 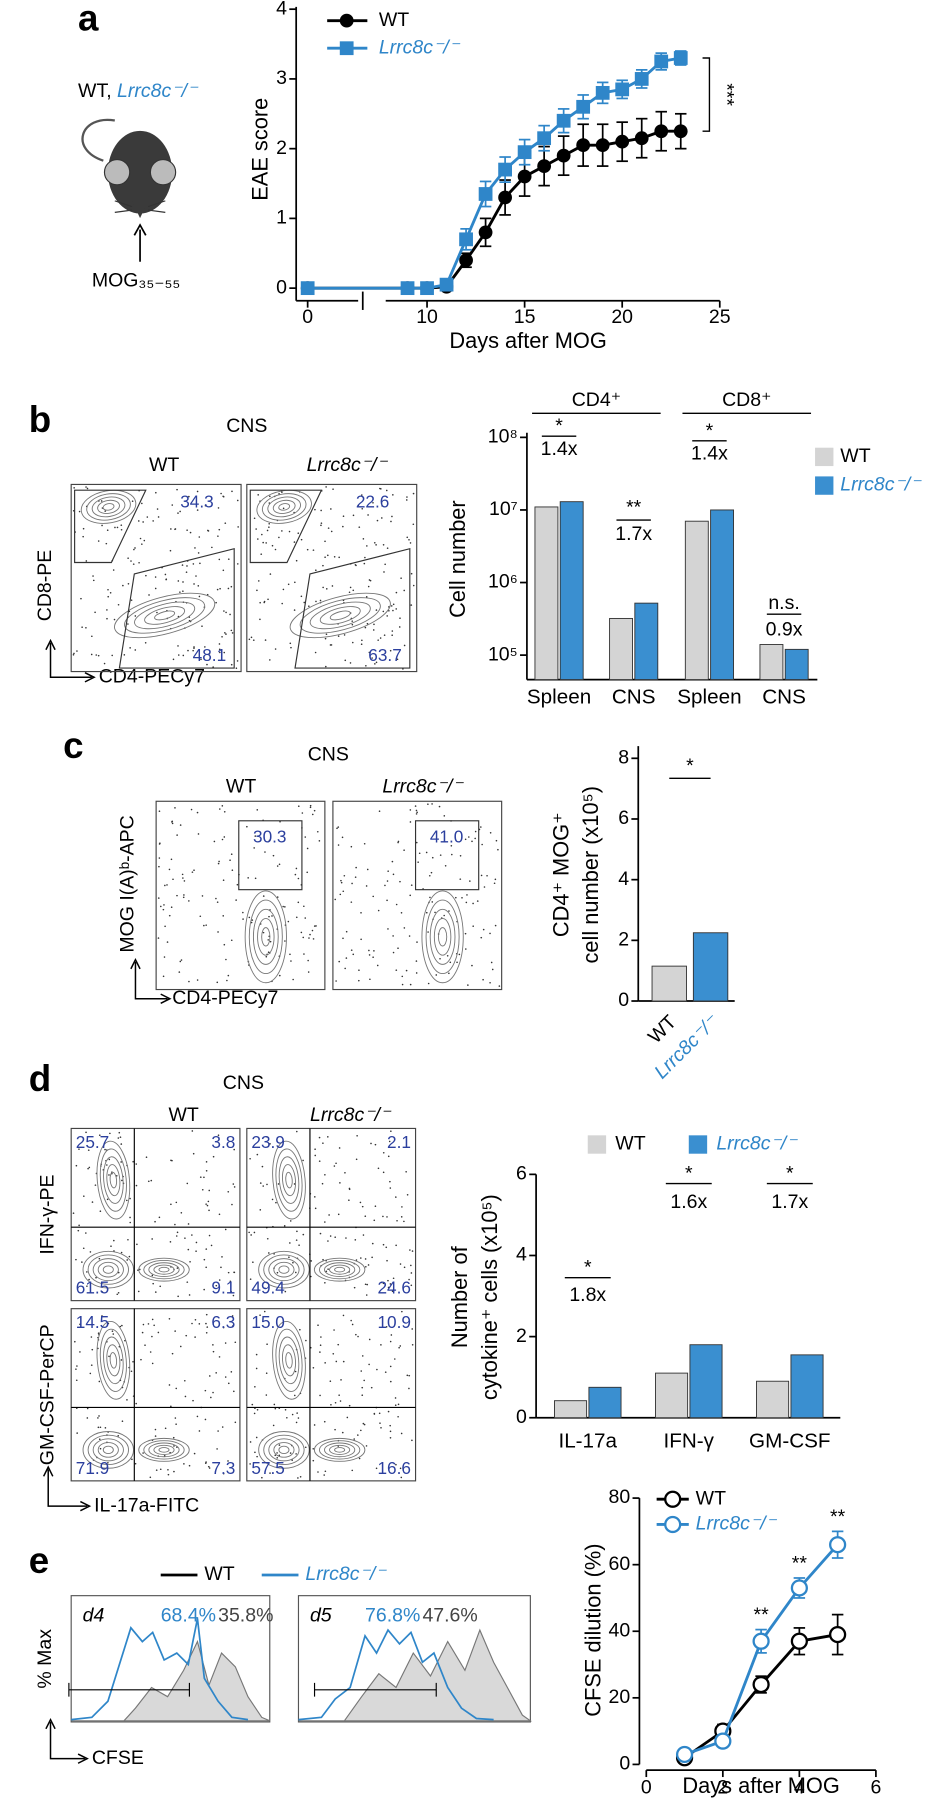 I want to click on quadrant-value: 15.0, so click(x=267, y=1322).